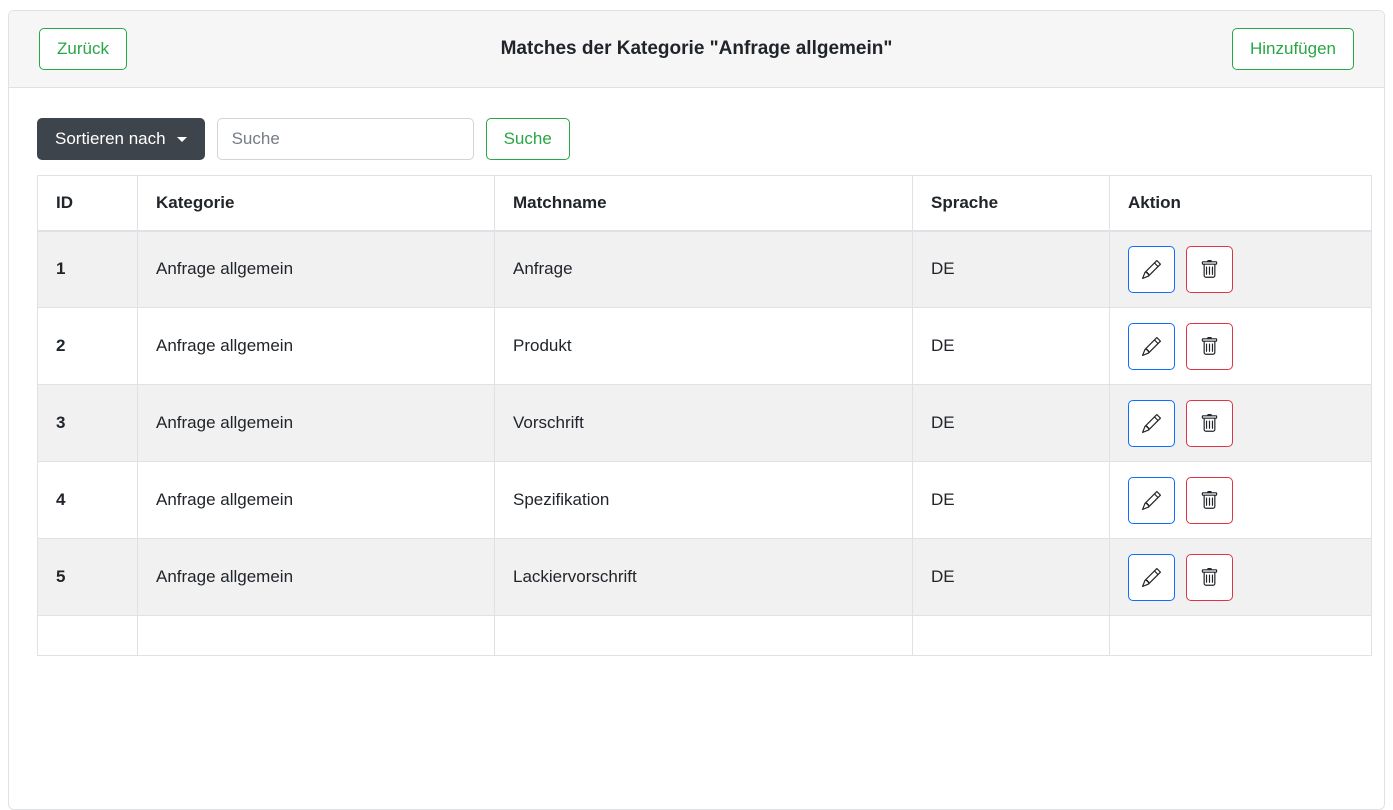 The height and width of the screenshot is (810, 1393). Describe the element at coordinates (87, 577) in the screenshot. I see `cell-id: 5` at that location.